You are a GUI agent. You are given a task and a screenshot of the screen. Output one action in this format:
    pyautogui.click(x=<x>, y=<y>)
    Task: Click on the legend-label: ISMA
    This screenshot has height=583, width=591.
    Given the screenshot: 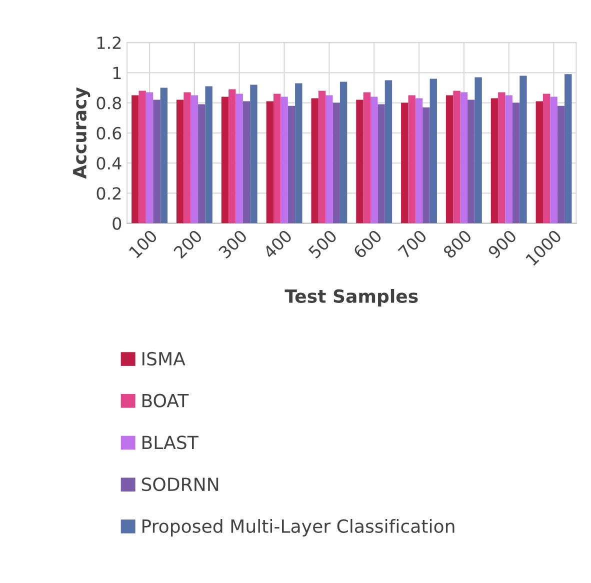 What is the action you would take?
    pyautogui.click(x=164, y=359)
    